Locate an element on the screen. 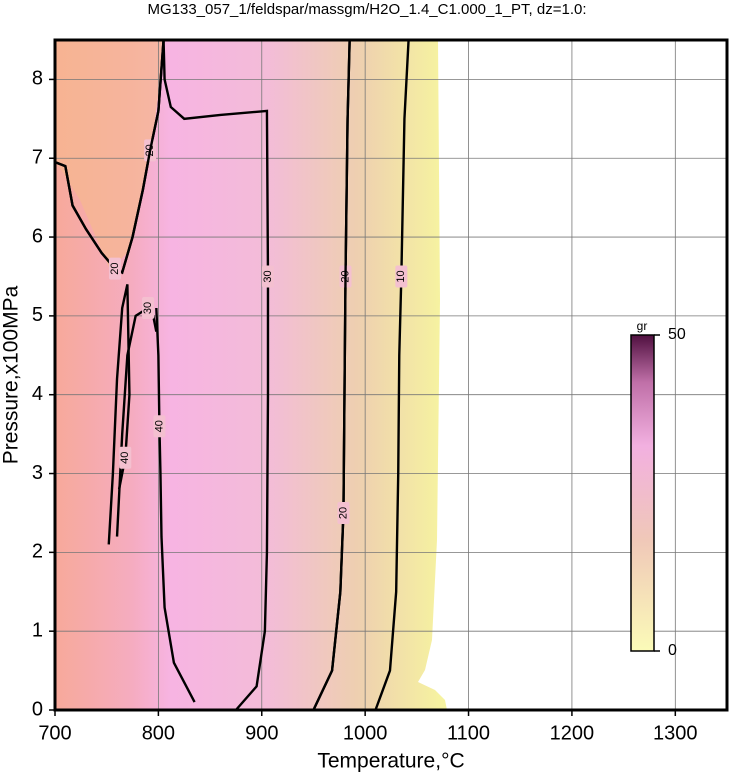 The width and height of the screenshot is (734, 776). x-axis-label: Temperature,°C is located at coordinates (390, 761).